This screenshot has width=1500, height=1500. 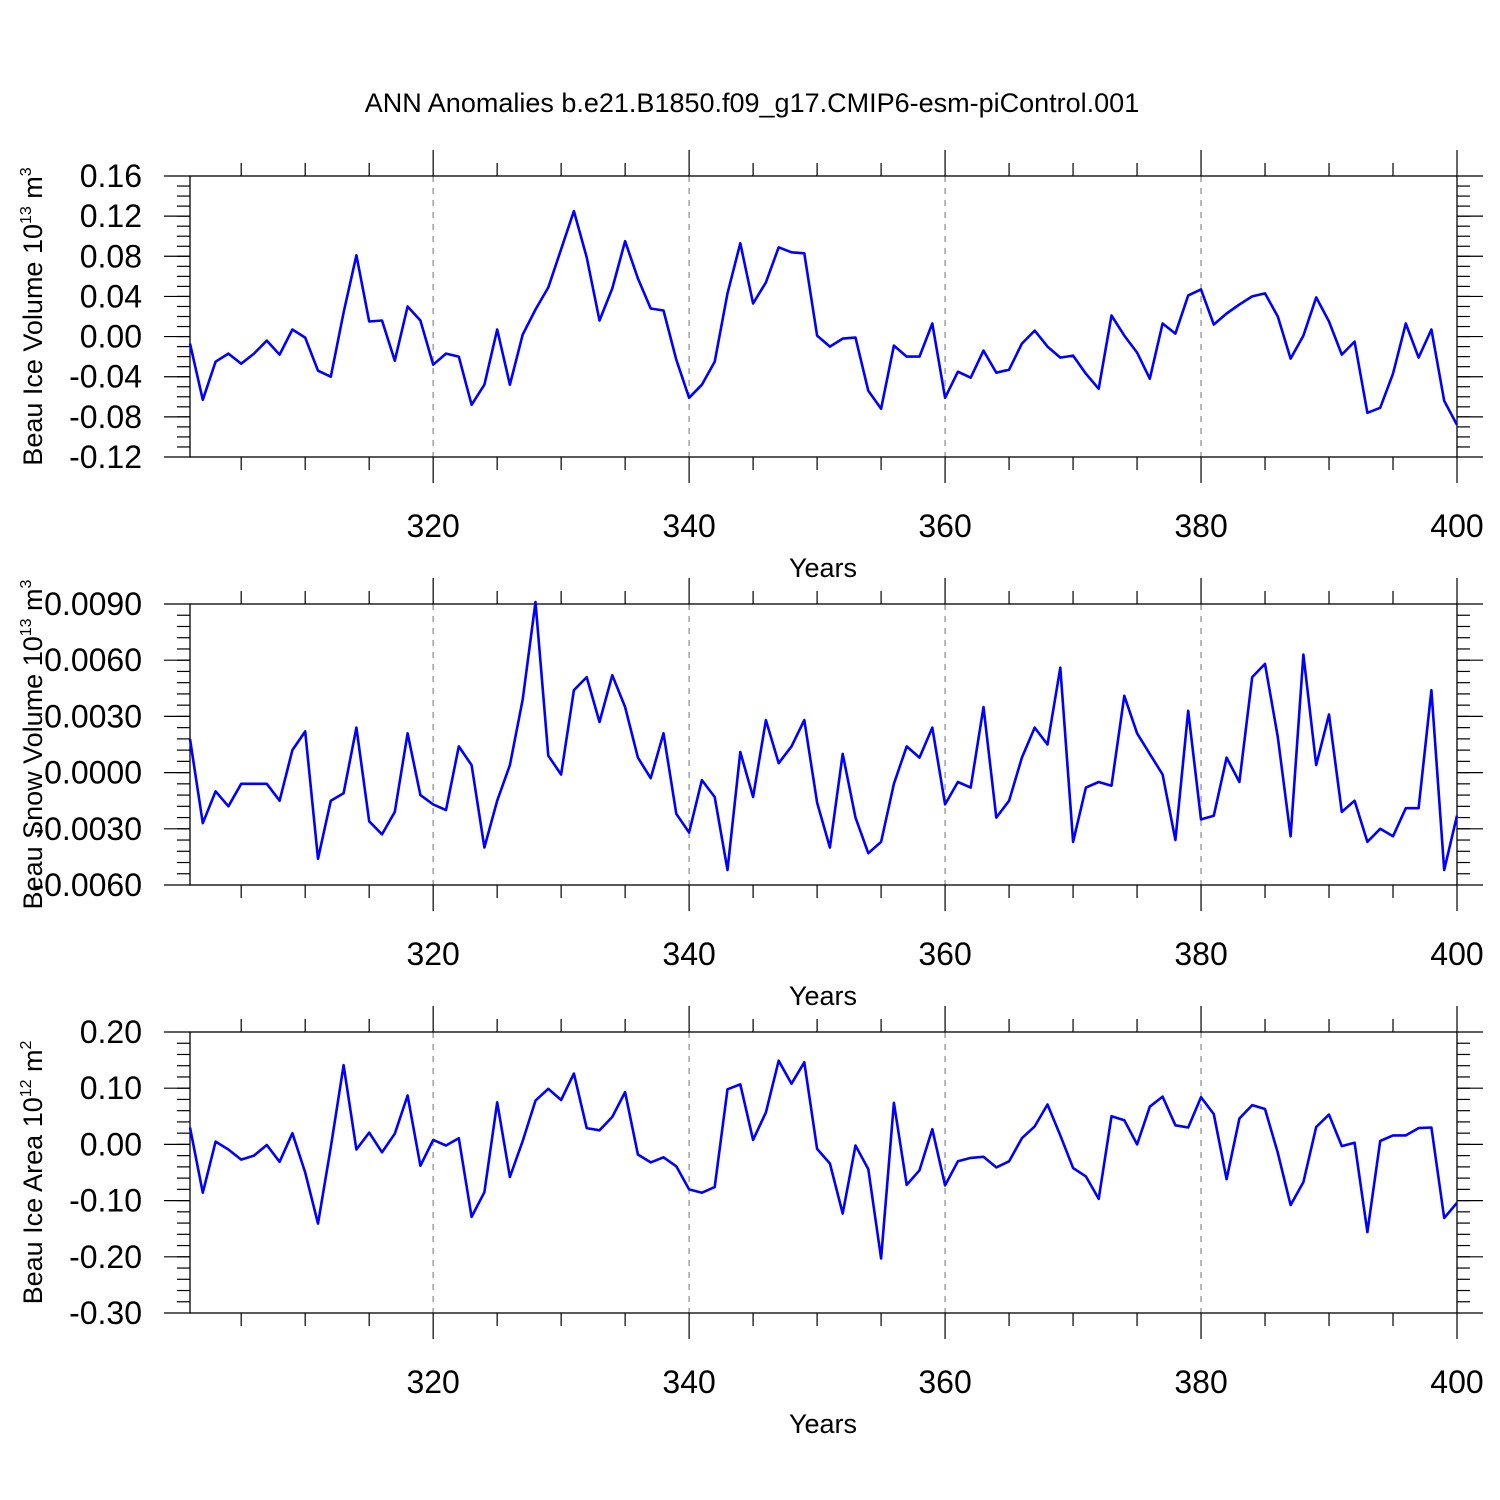 I want to click on y-tick-label: 0.20, so click(x=111, y=1032).